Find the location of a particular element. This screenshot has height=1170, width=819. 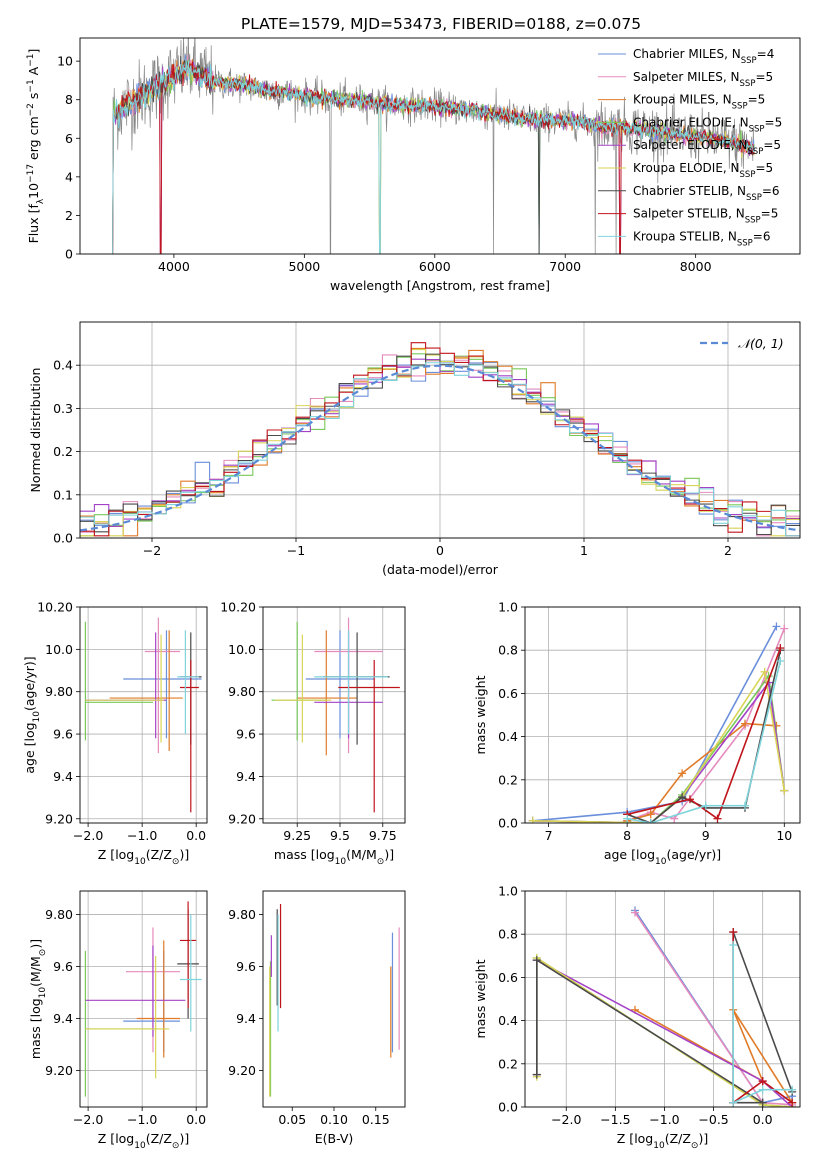

residuals-legend: 𝒩(0, 1) is located at coordinates (742, 343).